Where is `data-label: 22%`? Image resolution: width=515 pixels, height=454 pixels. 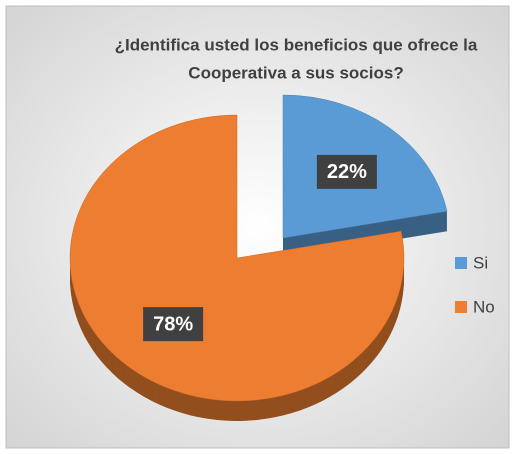 data-label: 22% is located at coordinates (347, 172).